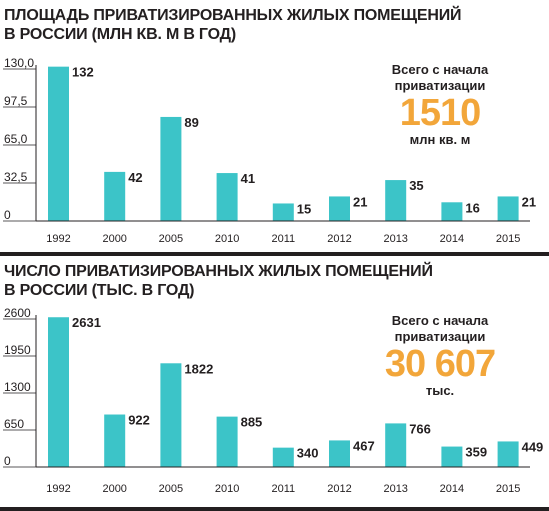 Image resolution: width=549 pixels, height=511 pixels. What do you see at coordinates (139, 420) in the screenshot?
I see `data-label: 922` at bounding box center [139, 420].